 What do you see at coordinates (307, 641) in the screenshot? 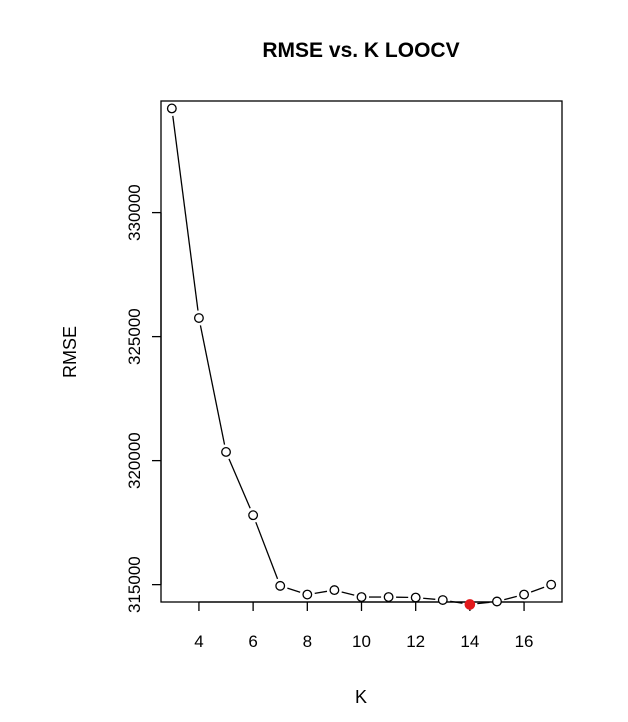
I see `x-tick-label: 8` at bounding box center [307, 641].